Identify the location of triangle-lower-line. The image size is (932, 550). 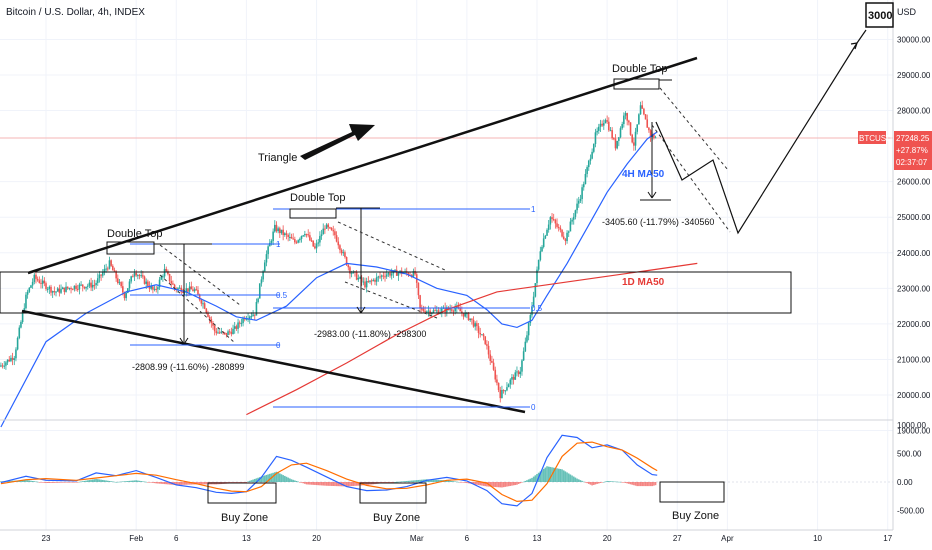
(273, 361).